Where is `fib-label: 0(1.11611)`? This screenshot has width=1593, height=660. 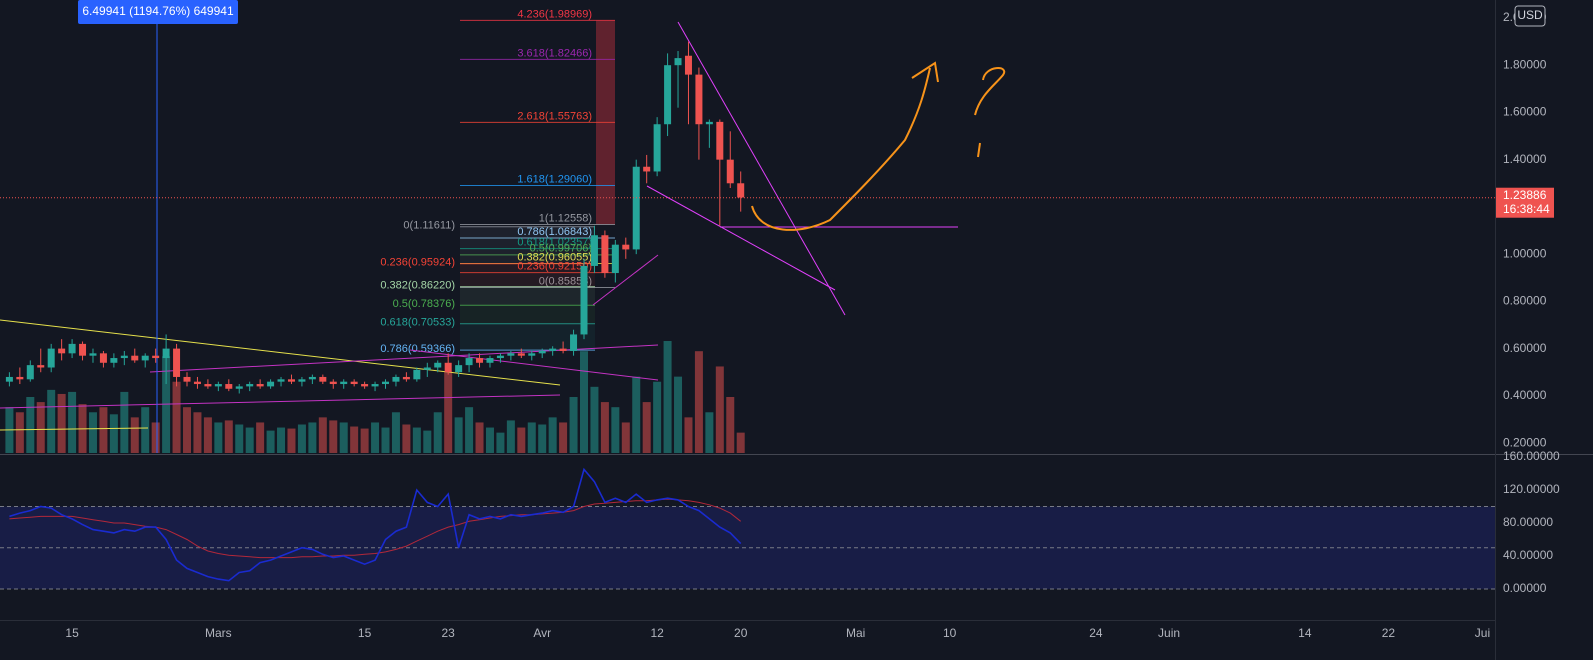
fib-label: 0(1.11611) is located at coordinates (429, 226).